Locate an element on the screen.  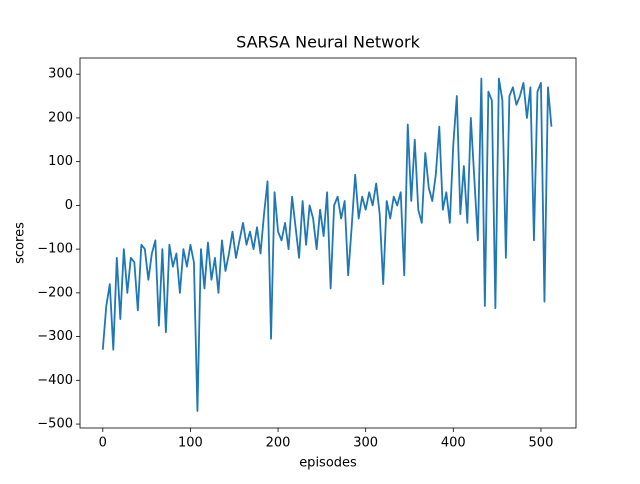
x-tick-label: 200 is located at coordinates (278, 443).